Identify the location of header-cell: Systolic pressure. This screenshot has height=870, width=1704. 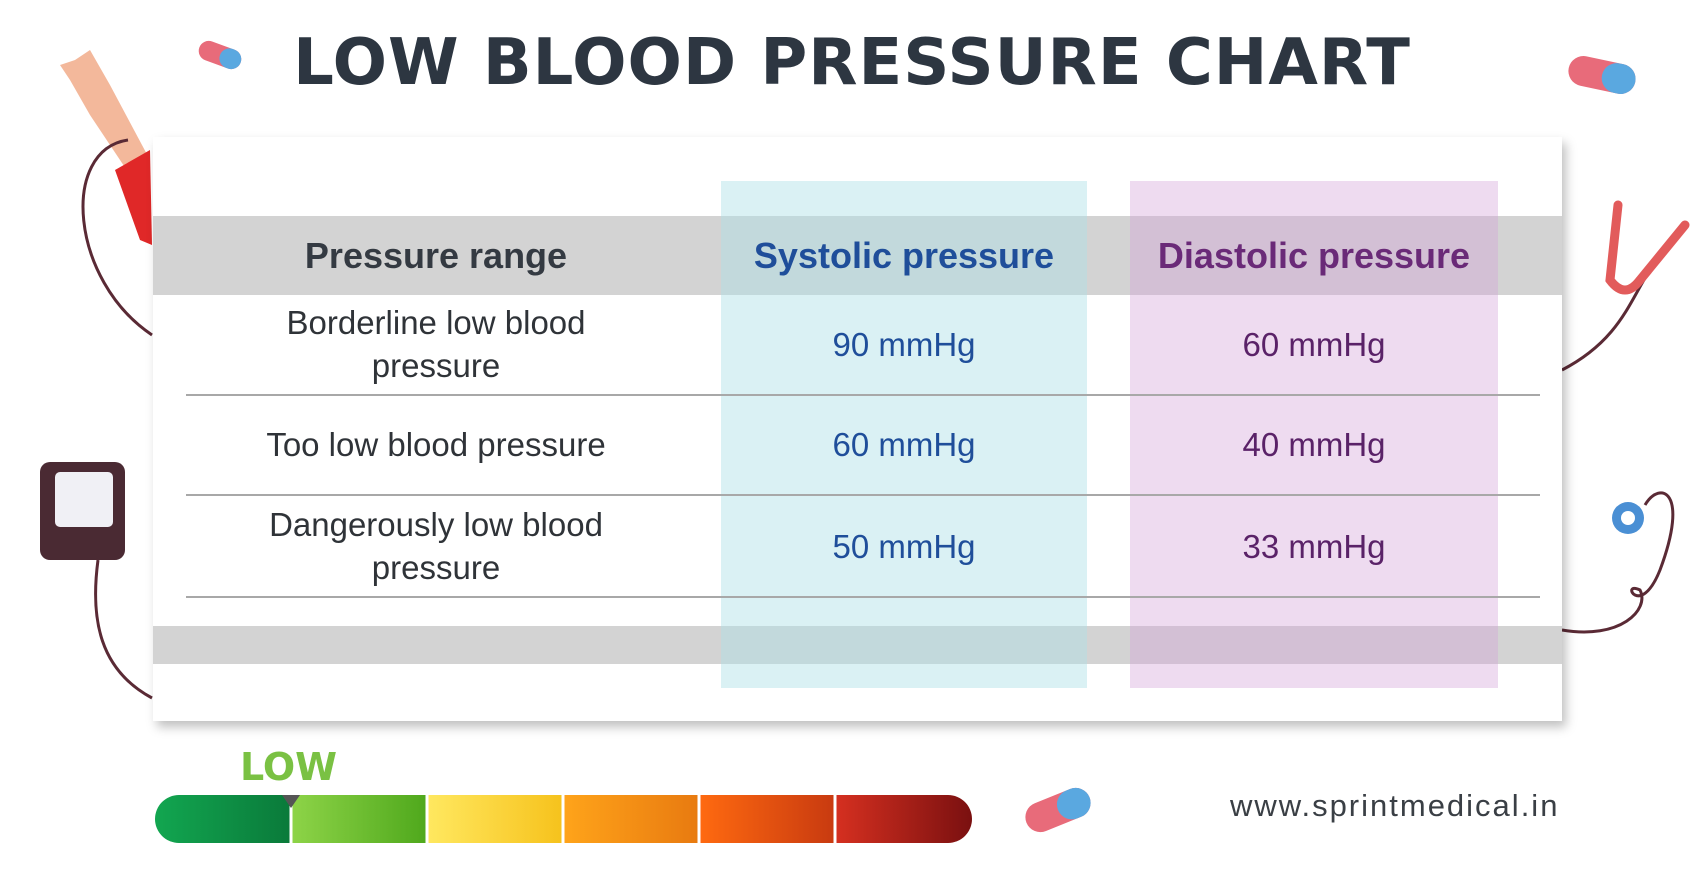
(904, 255).